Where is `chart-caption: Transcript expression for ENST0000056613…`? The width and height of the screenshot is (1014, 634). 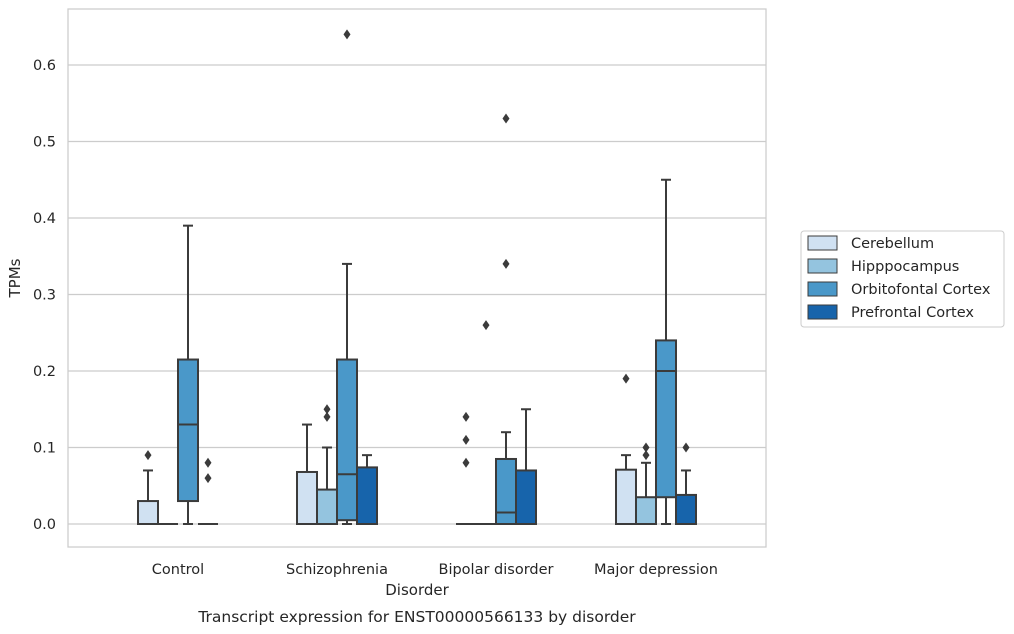
chart-caption: Transcript expression for ENST0000056613… is located at coordinates (416, 617).